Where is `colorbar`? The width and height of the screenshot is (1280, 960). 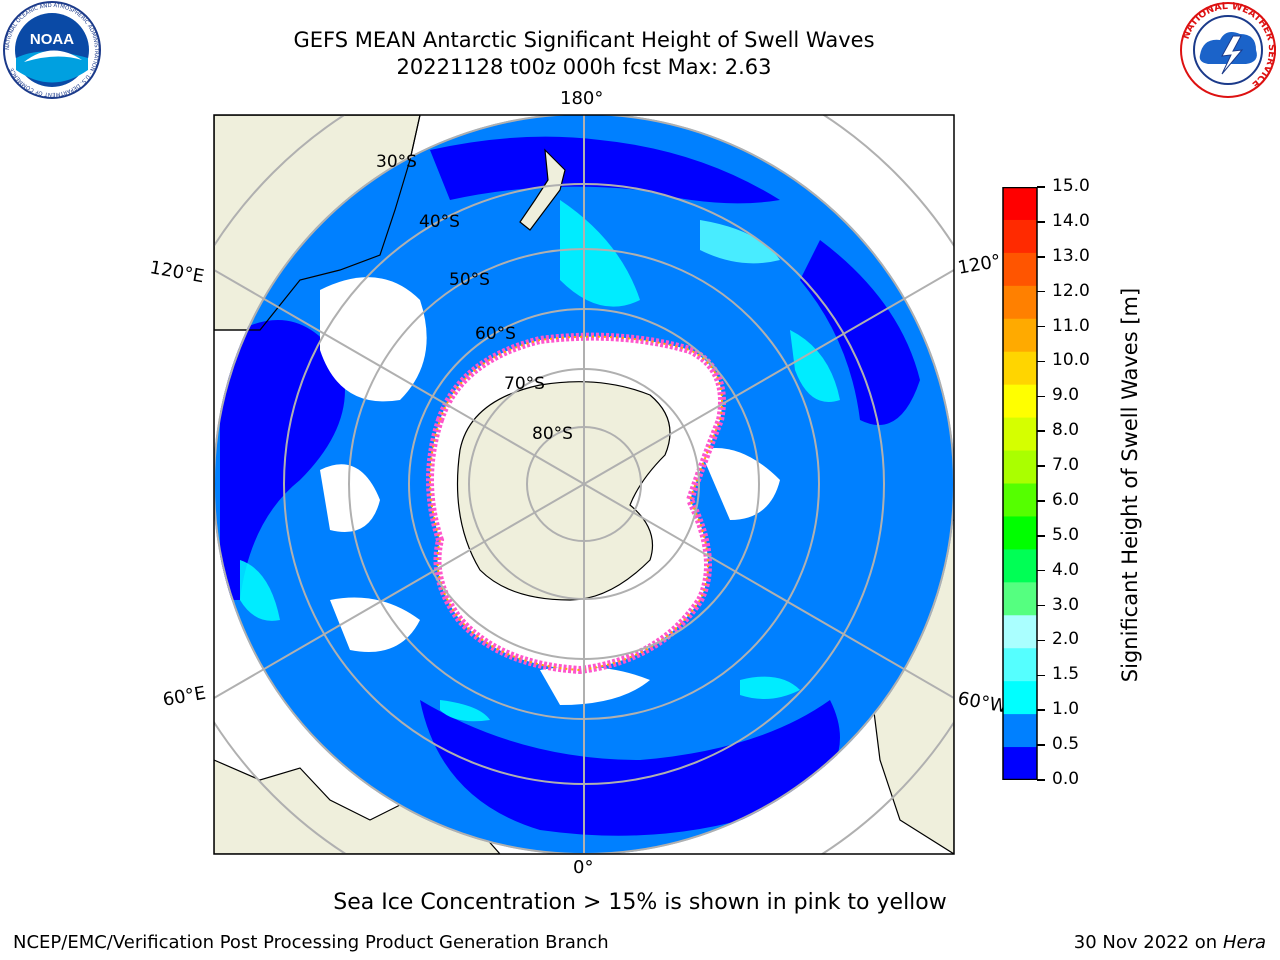 colorbar is located at coordinates (1020, 483).